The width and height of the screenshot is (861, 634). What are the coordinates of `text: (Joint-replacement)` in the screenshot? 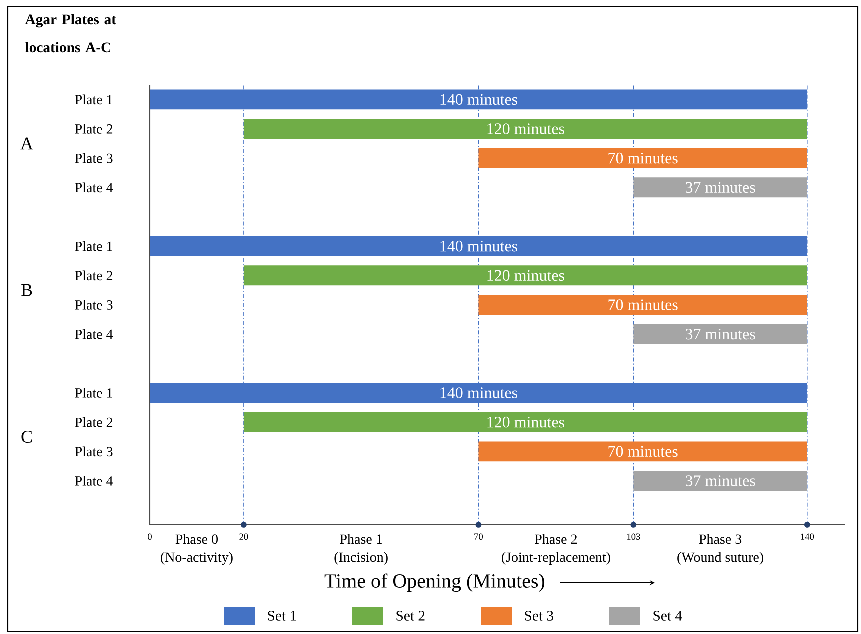 It's located at (556, 558).